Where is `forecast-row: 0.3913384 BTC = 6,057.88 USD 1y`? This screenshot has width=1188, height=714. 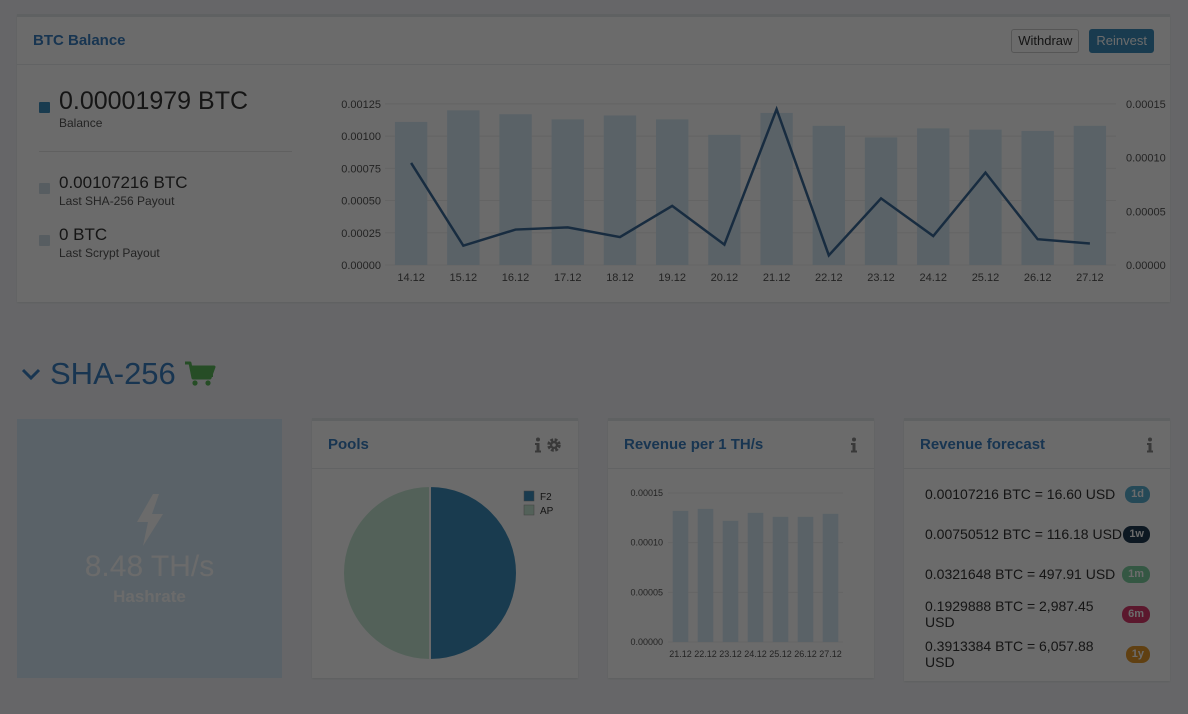 forecast-row: 0.3913384 BTC = 6,057.88 USD 1y is located at coordinates (1037, 654).